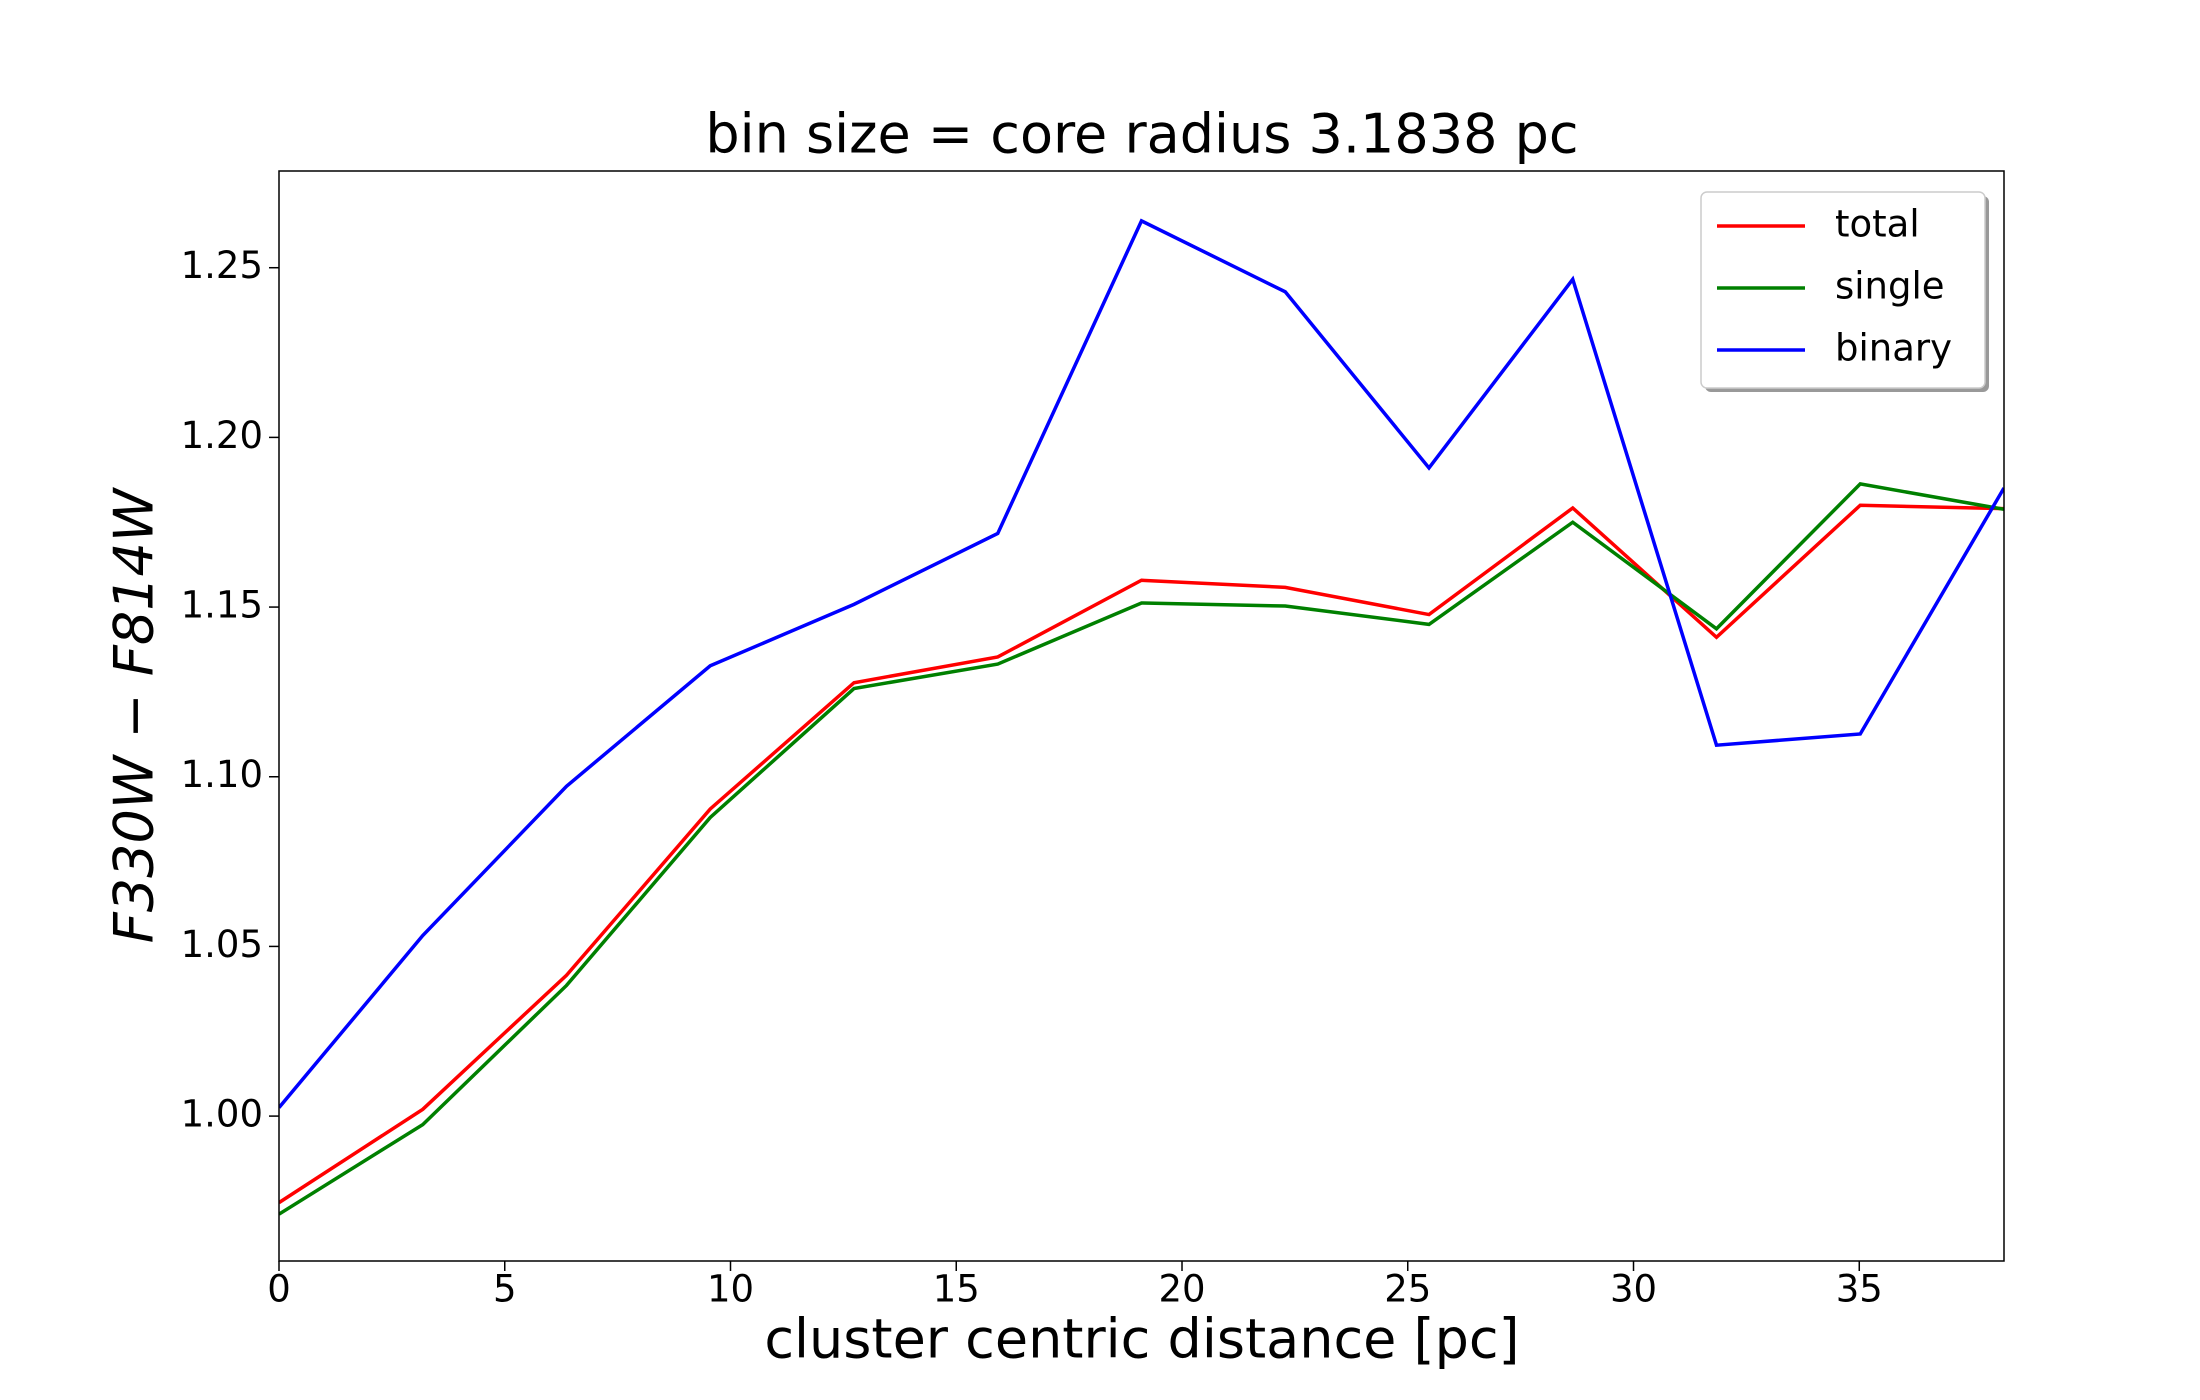 The width and height of the screenshot is (2200, 1400). What do you see at coordinates (1890, 286) in the screenshot?
I see `legend-label: single` at bounding box center [1890, 286].